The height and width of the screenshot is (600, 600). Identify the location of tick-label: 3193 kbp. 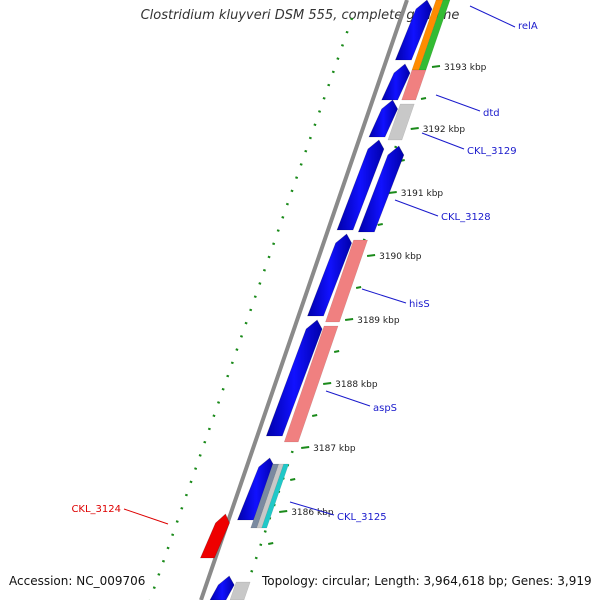
(465, 68).